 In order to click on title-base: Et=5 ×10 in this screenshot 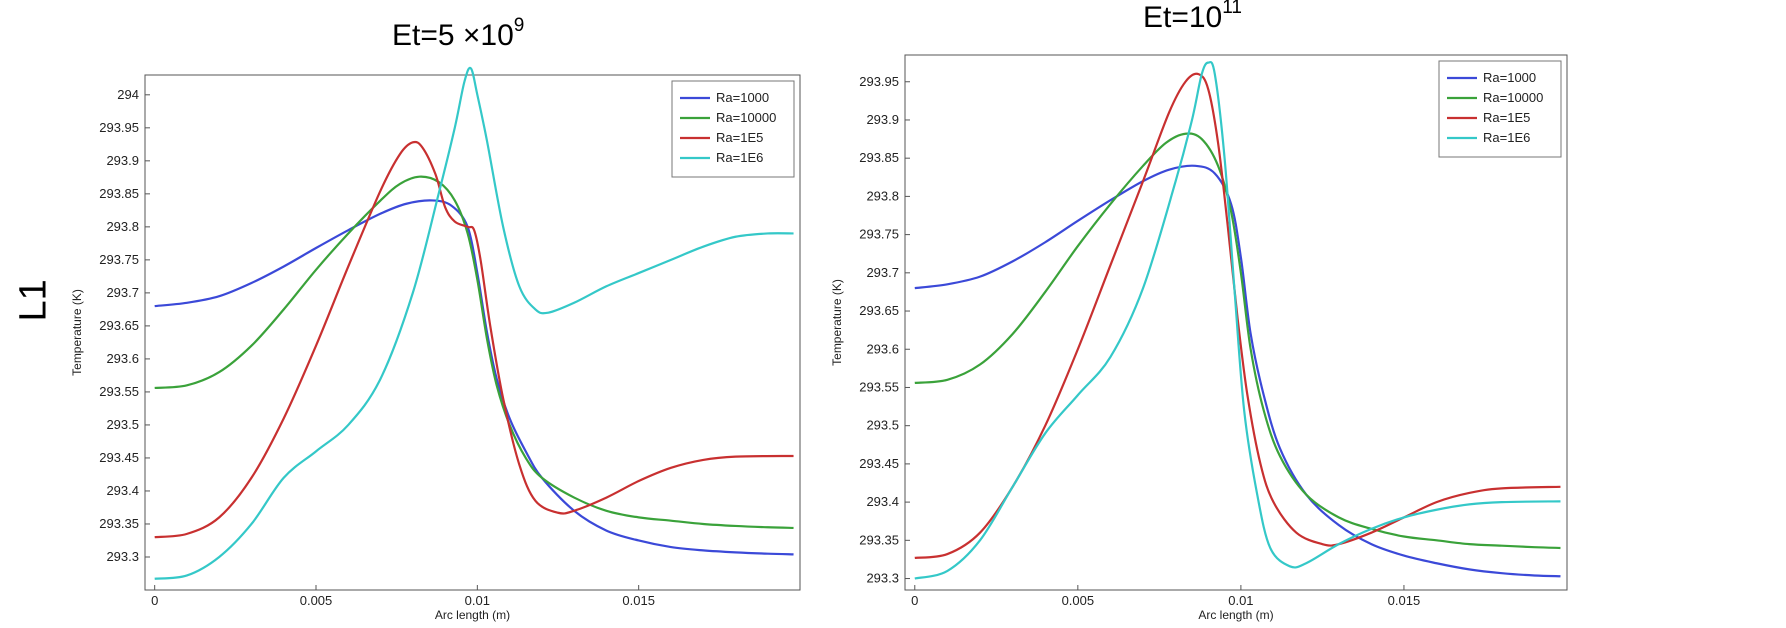, I will do `click(453, 35)`.